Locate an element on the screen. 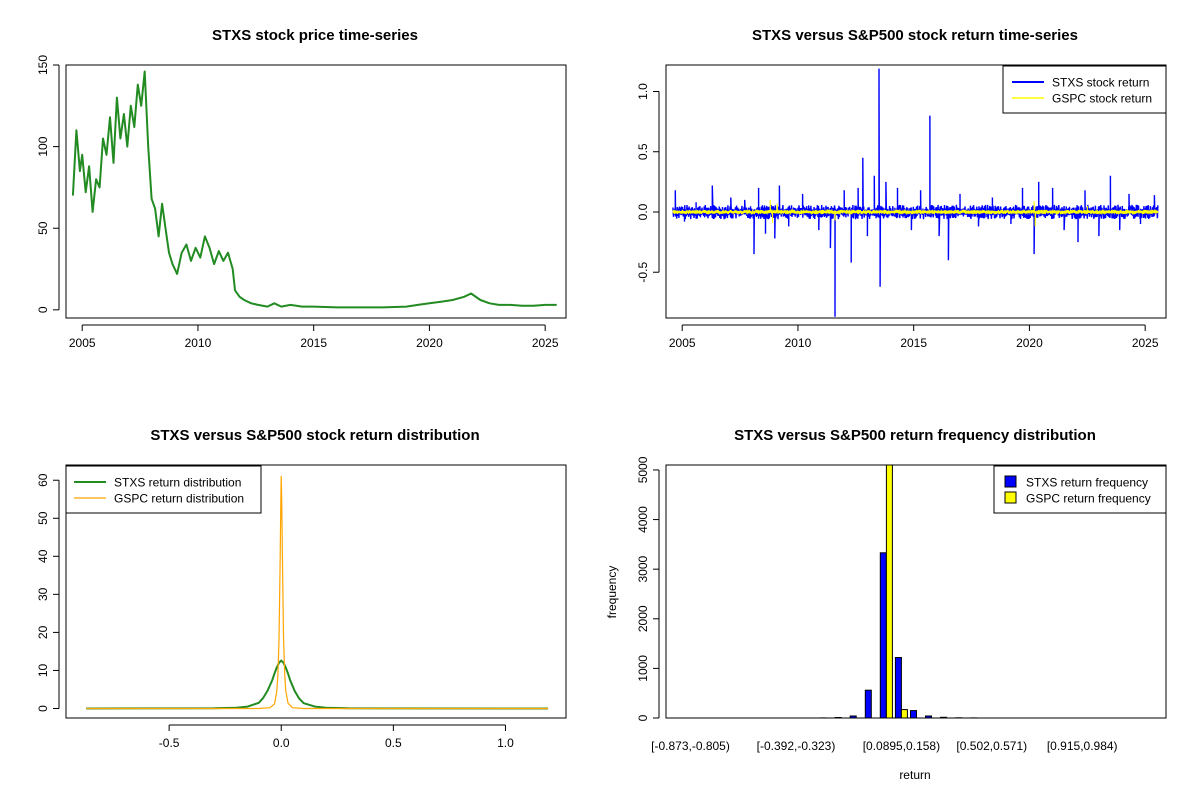 The height and width of the screenshot is (800, 1200). density-line-gspc is located at coordinates (317, 592).